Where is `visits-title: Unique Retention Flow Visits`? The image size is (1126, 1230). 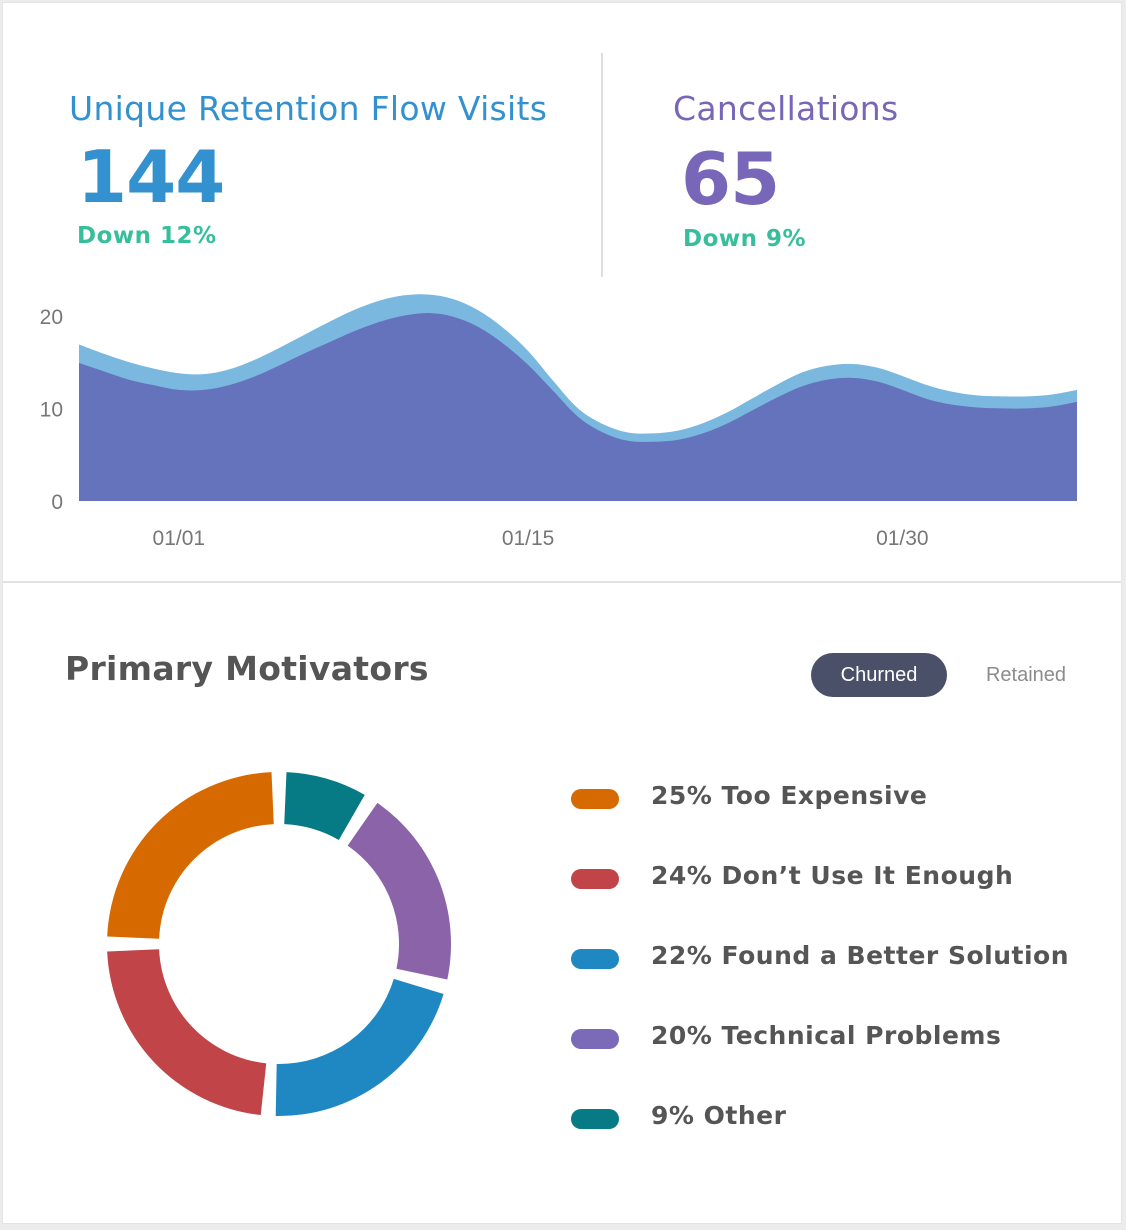 visits-title: Unique Retention Flow Visits is located at coordinates (308, 108).